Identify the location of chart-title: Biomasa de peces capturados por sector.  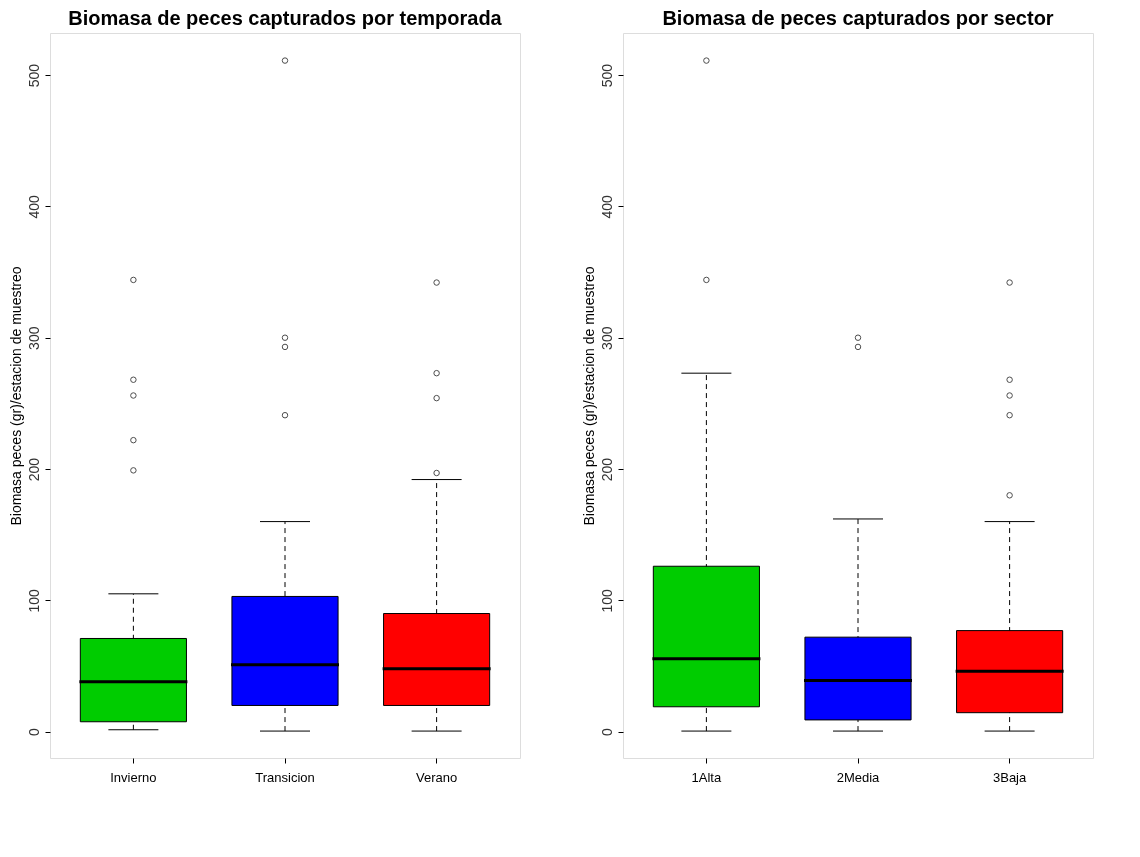
(858, 18).